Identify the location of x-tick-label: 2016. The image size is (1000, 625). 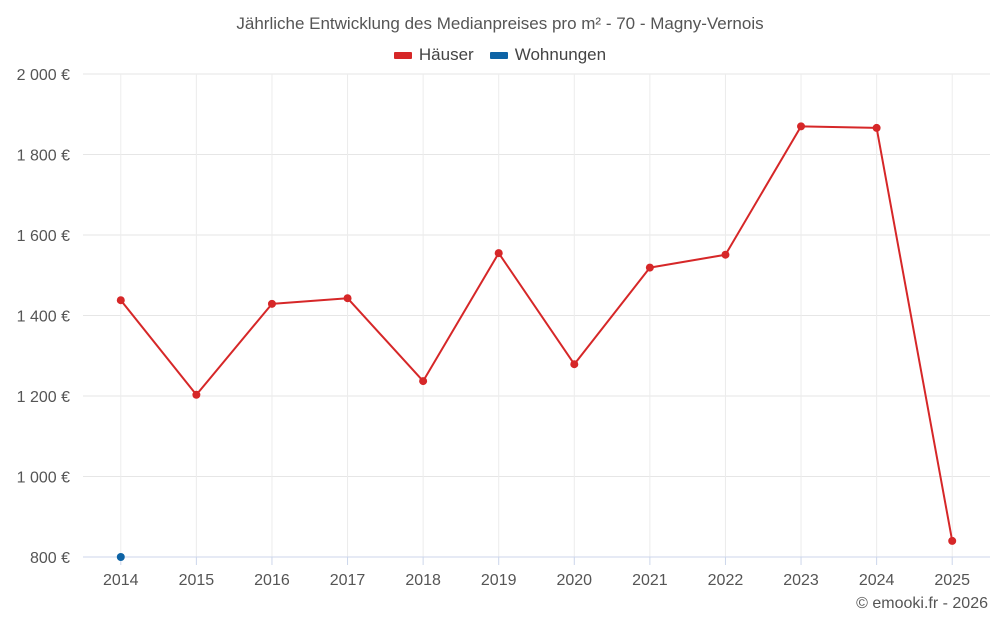
(272, 580).